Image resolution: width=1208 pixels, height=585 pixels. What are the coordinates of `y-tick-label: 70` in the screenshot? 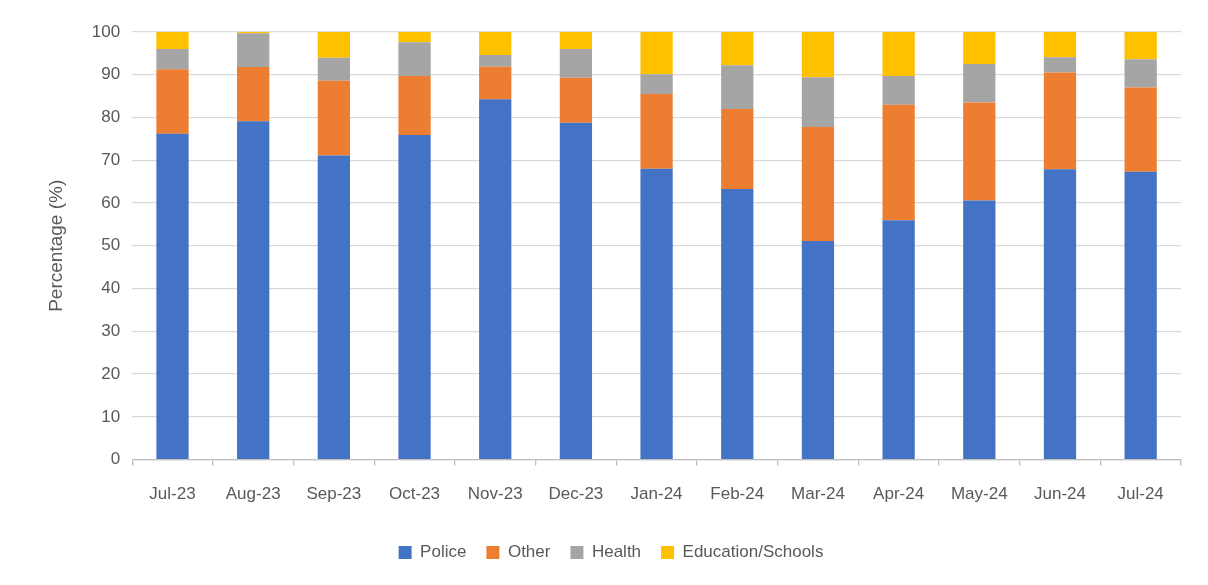 It's located at (111, 159).